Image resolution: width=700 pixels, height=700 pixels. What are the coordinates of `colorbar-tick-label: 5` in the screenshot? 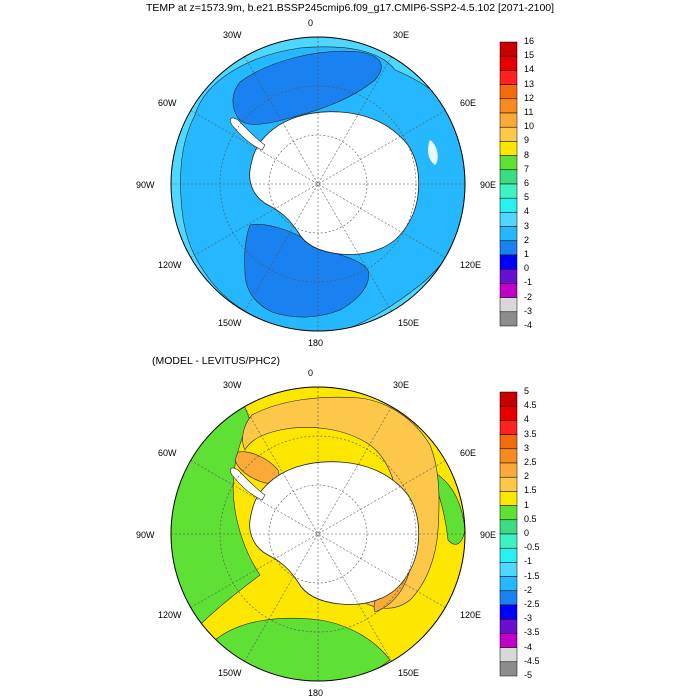 It's located at (527, 197).